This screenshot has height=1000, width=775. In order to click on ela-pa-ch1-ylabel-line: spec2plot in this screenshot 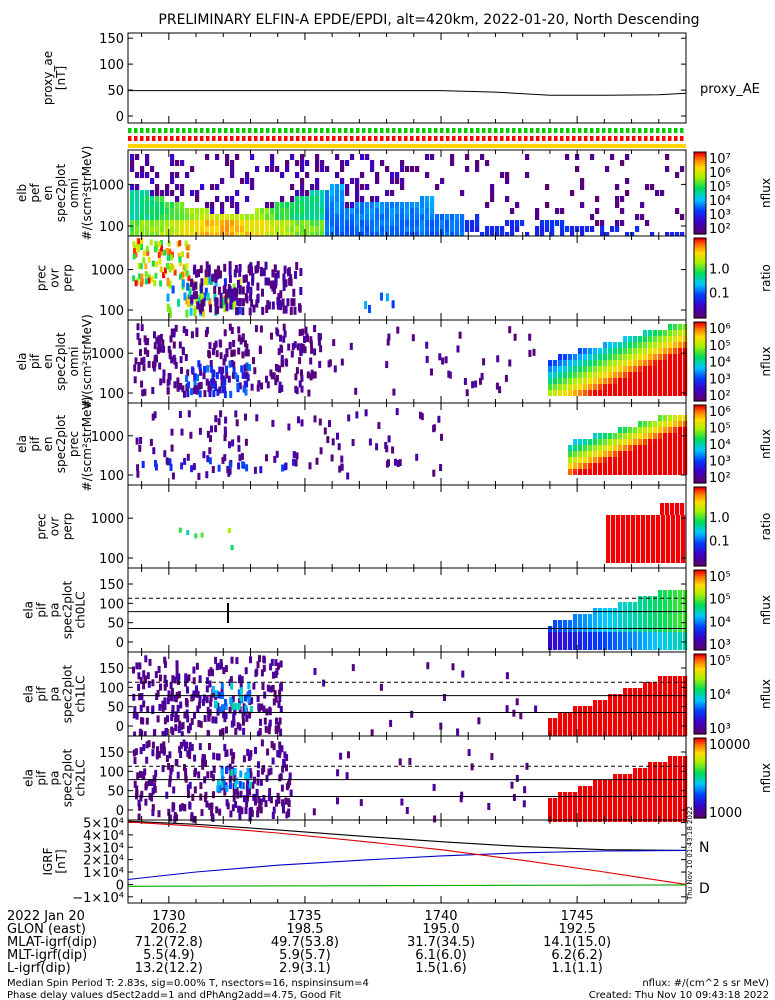, I will do `click(68, 693)`.